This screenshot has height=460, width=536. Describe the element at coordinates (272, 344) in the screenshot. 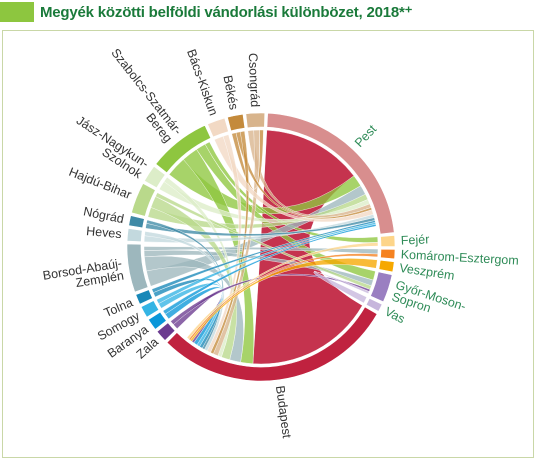

I see `arc-budapest` at that location.